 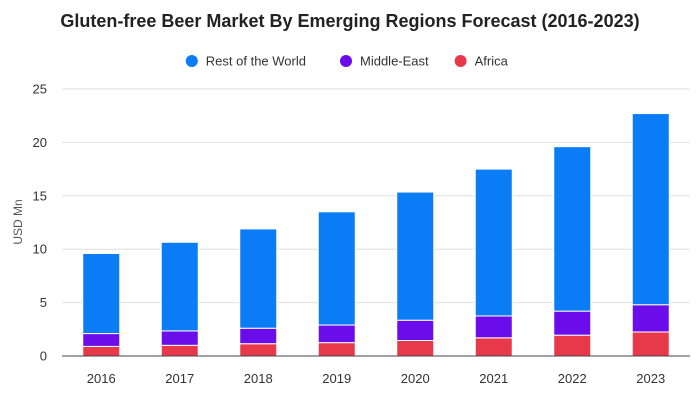 I want to click on x-tick-label: 2017, so click(x=179, y=378).